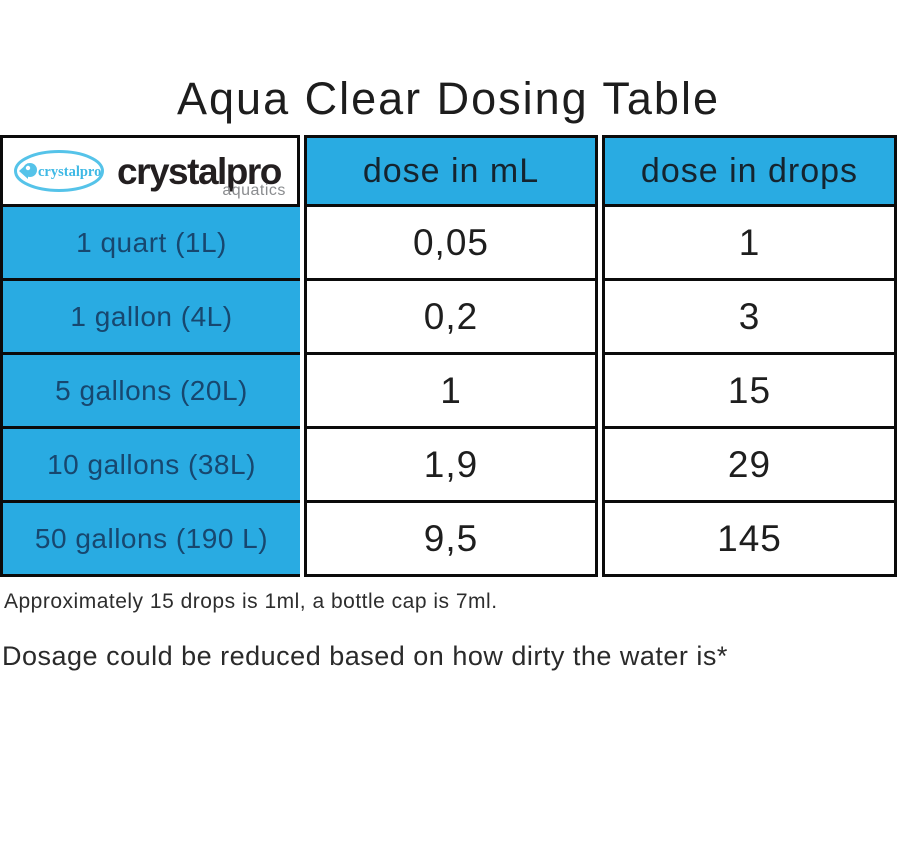 Image resolution: width=897 pixels, height=841 pixels. I want to click on value-ml-1-gallon: 0,2, so click(451, 316).